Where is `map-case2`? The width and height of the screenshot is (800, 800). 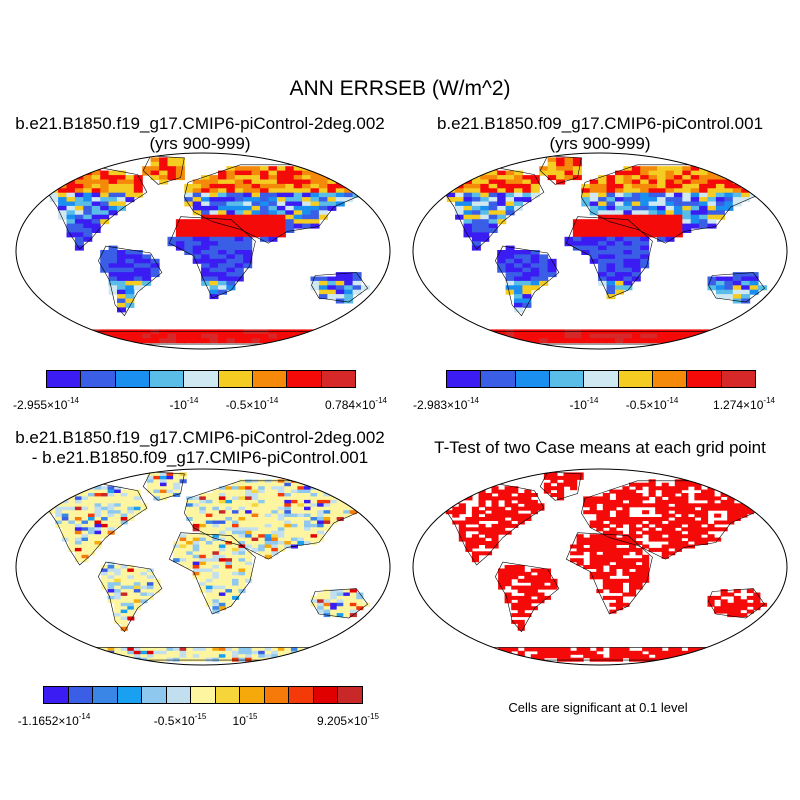 map-case2 is located at coordinates (600, 251).